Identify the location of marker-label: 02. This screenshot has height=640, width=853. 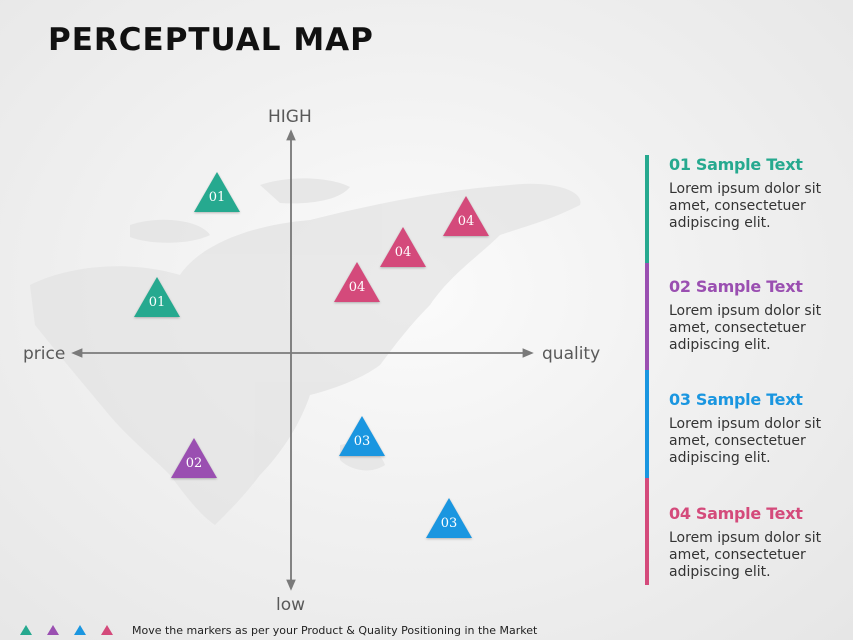
(194, 463).